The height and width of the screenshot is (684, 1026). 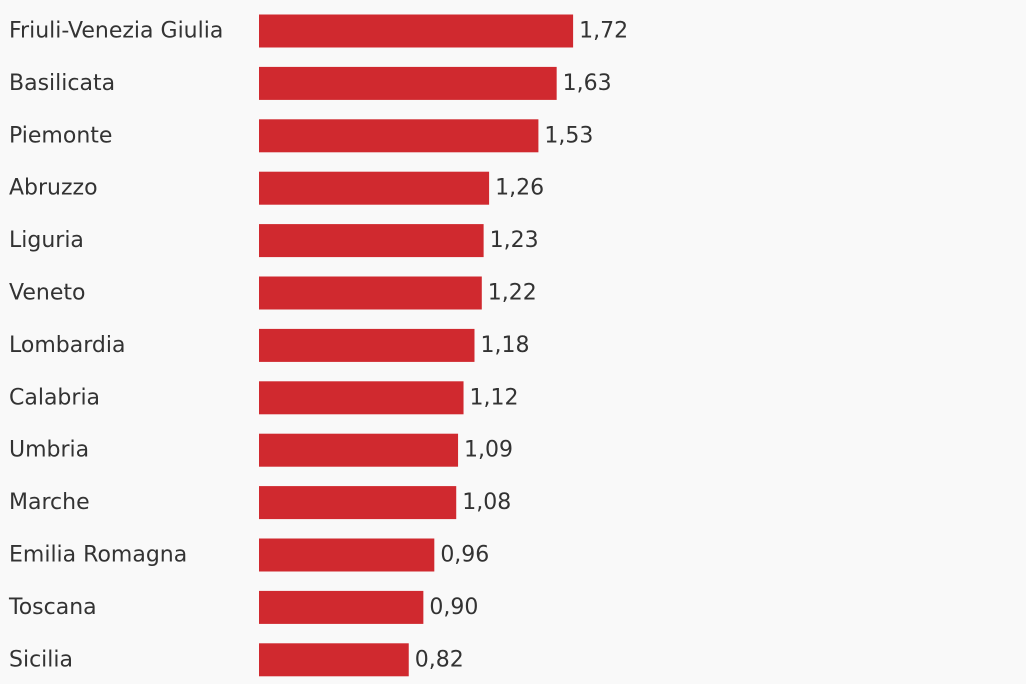 I want to click on category-label: Calabria, so click(x=54, y=397).